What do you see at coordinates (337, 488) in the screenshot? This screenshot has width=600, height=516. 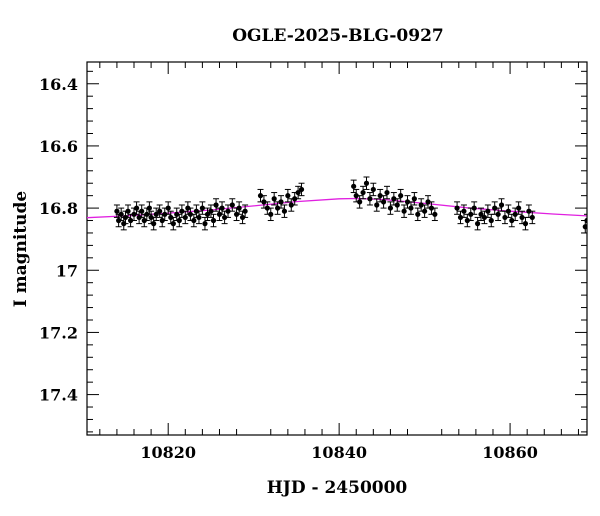 I see `x-axis-label: HJD - 2450000` at bounding box center [337, 488].